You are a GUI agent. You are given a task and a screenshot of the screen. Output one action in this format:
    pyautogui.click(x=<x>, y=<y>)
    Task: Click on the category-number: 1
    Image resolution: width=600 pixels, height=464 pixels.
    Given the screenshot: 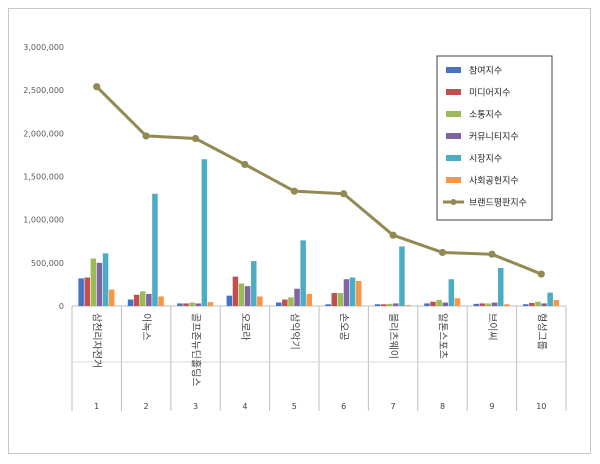 What is the action you would take?
    pyautogui.click(x=96, y=406)
    